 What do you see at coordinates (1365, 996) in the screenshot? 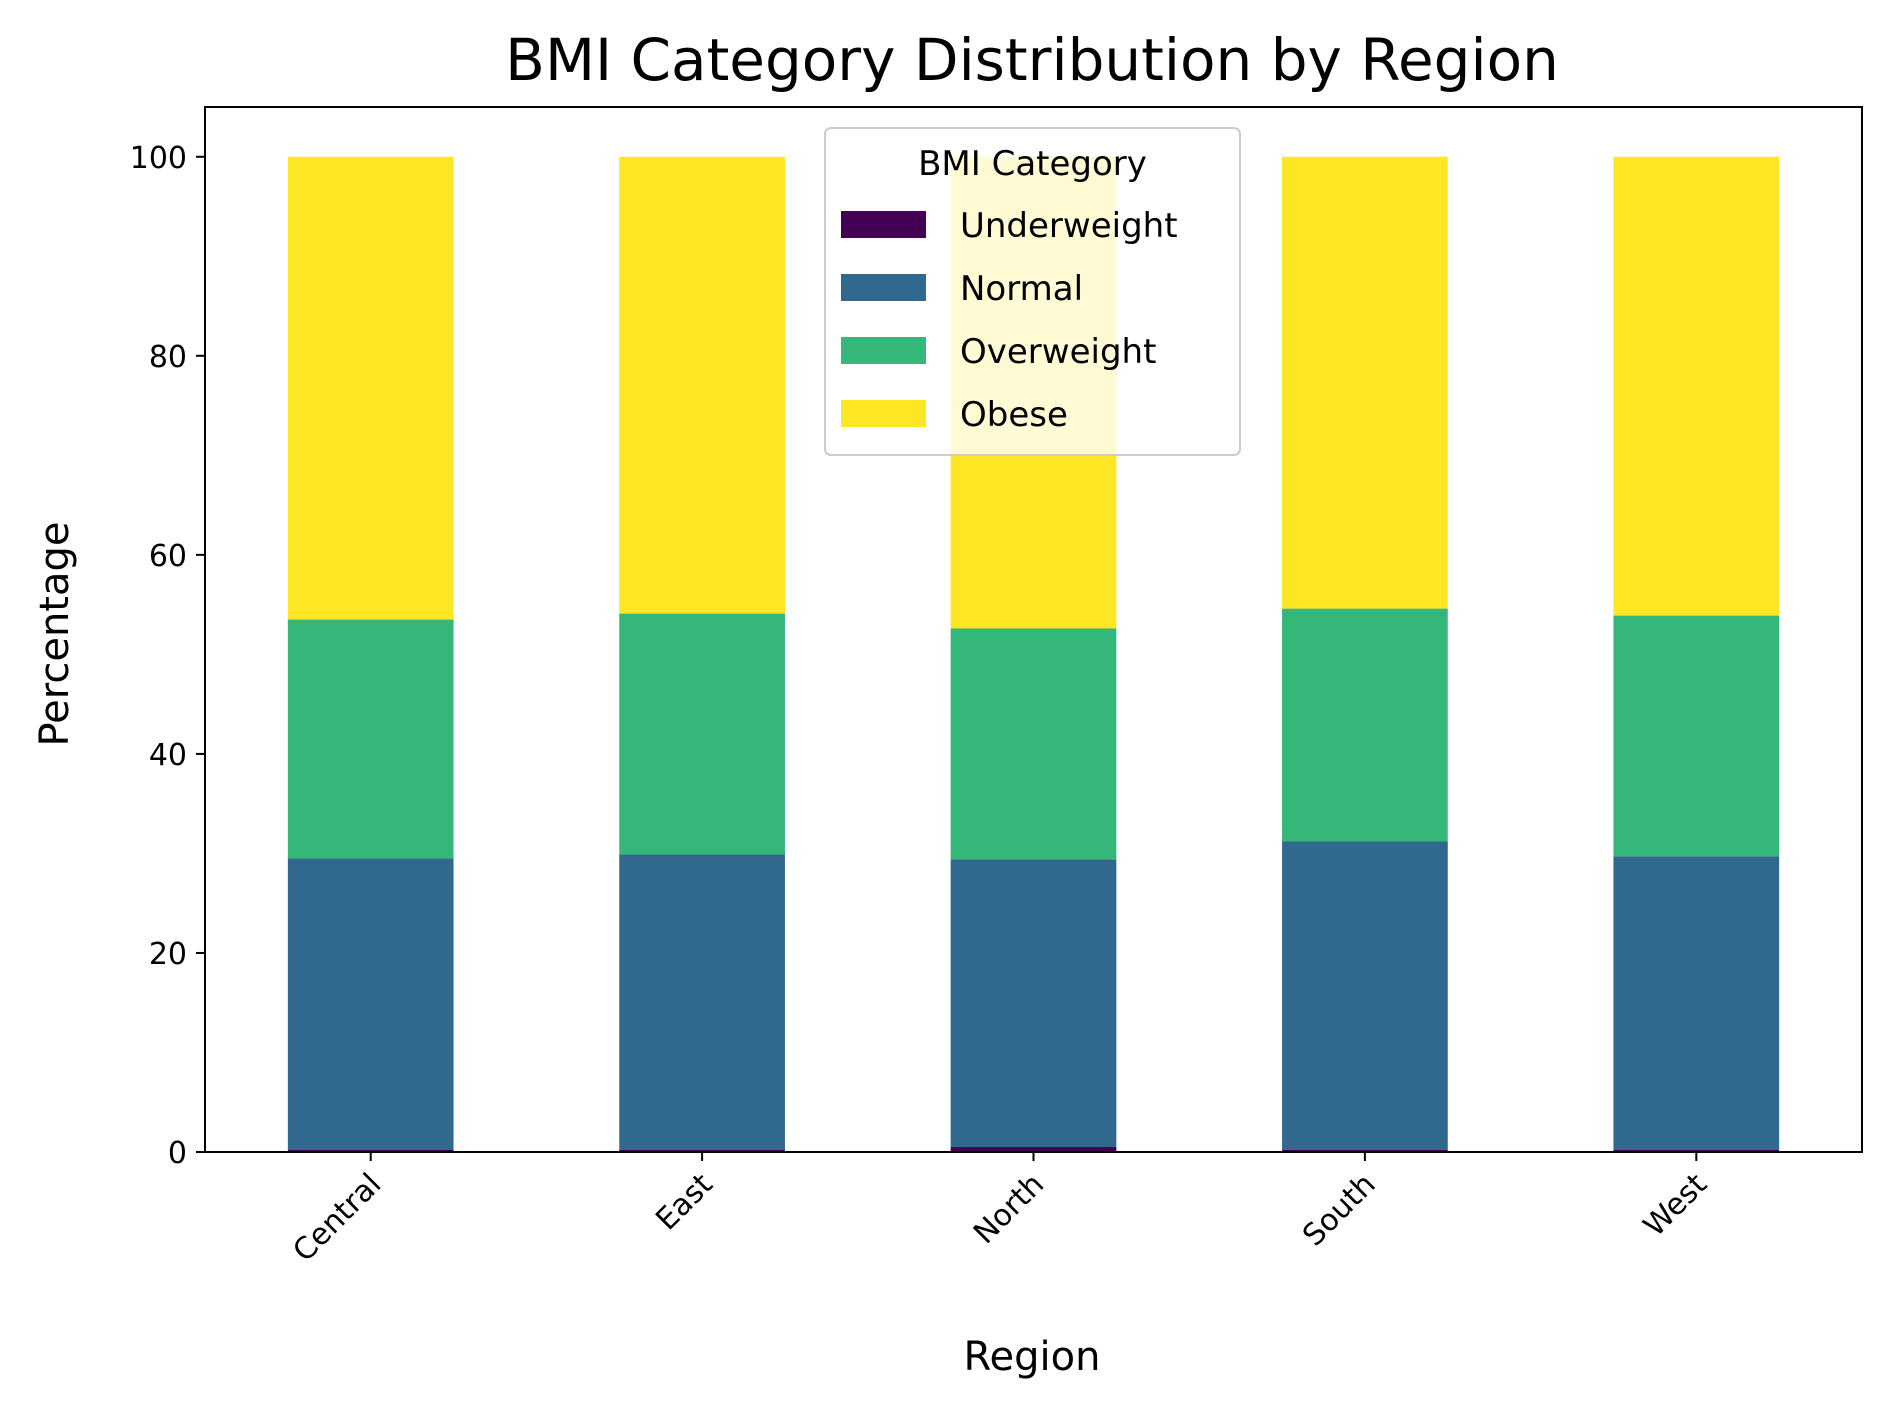
I see `bar-south-normal` at bounding box center [1365, 996].